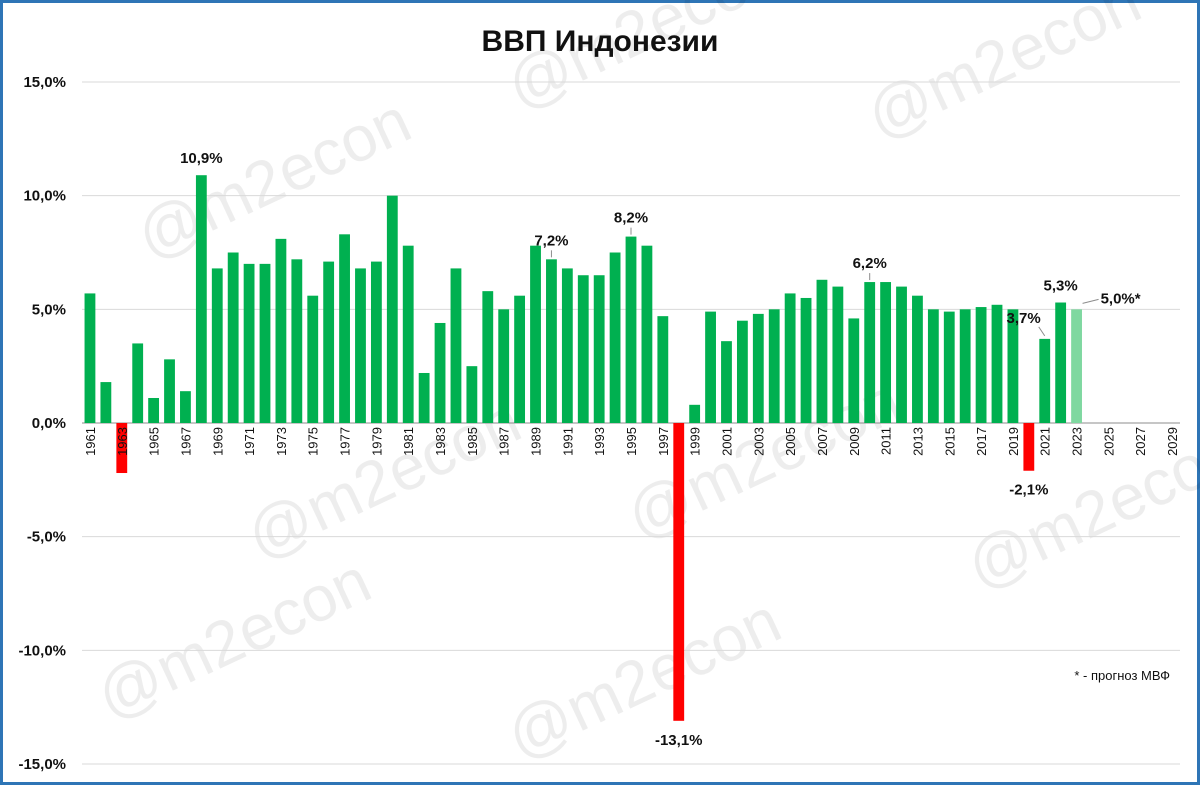  Describe the element at coordinates (886, 441) in the screenshot. I see `x-tick-label: 2011` at that location.